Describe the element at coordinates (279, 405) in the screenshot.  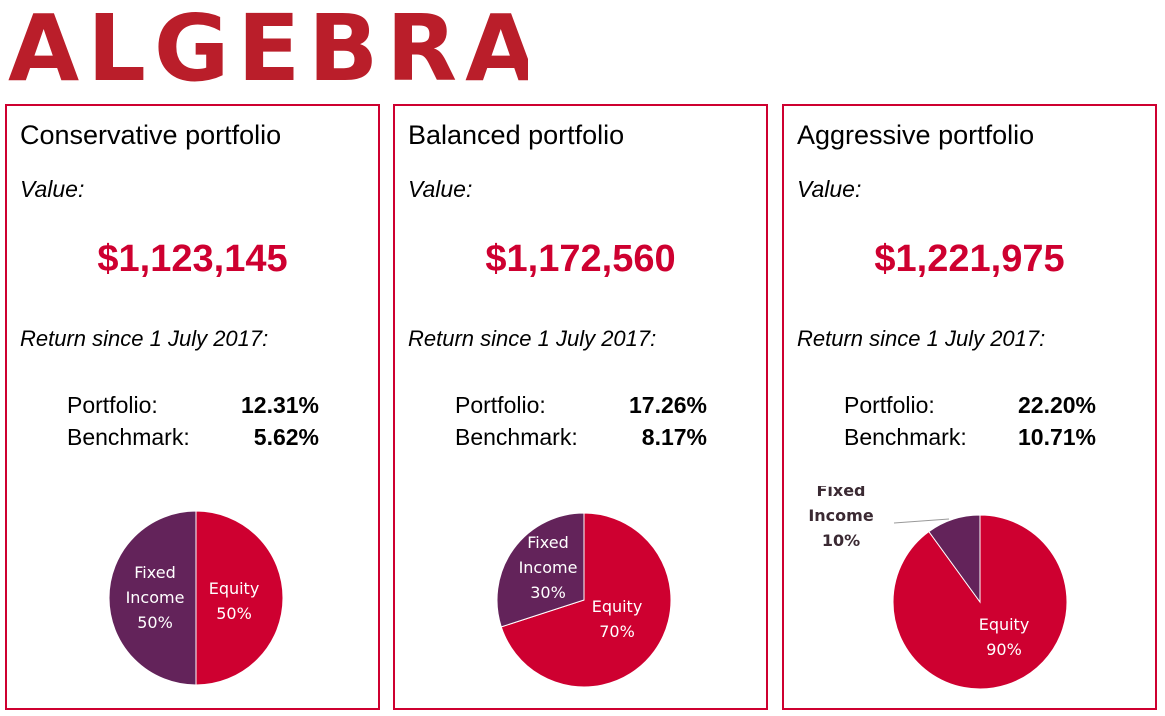
I see `portfolio-return: 12.31%` at that location.